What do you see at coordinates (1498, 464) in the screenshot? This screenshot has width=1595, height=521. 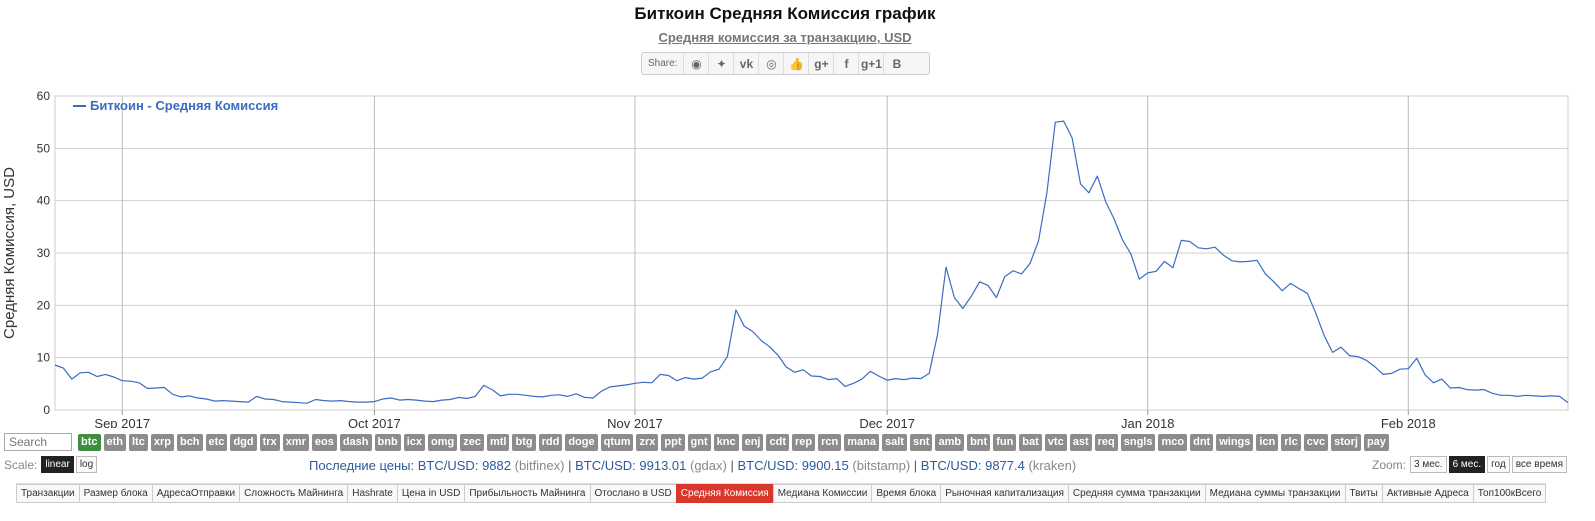 I see `zoom-option-button: год` at bounding box center [1498, 464].